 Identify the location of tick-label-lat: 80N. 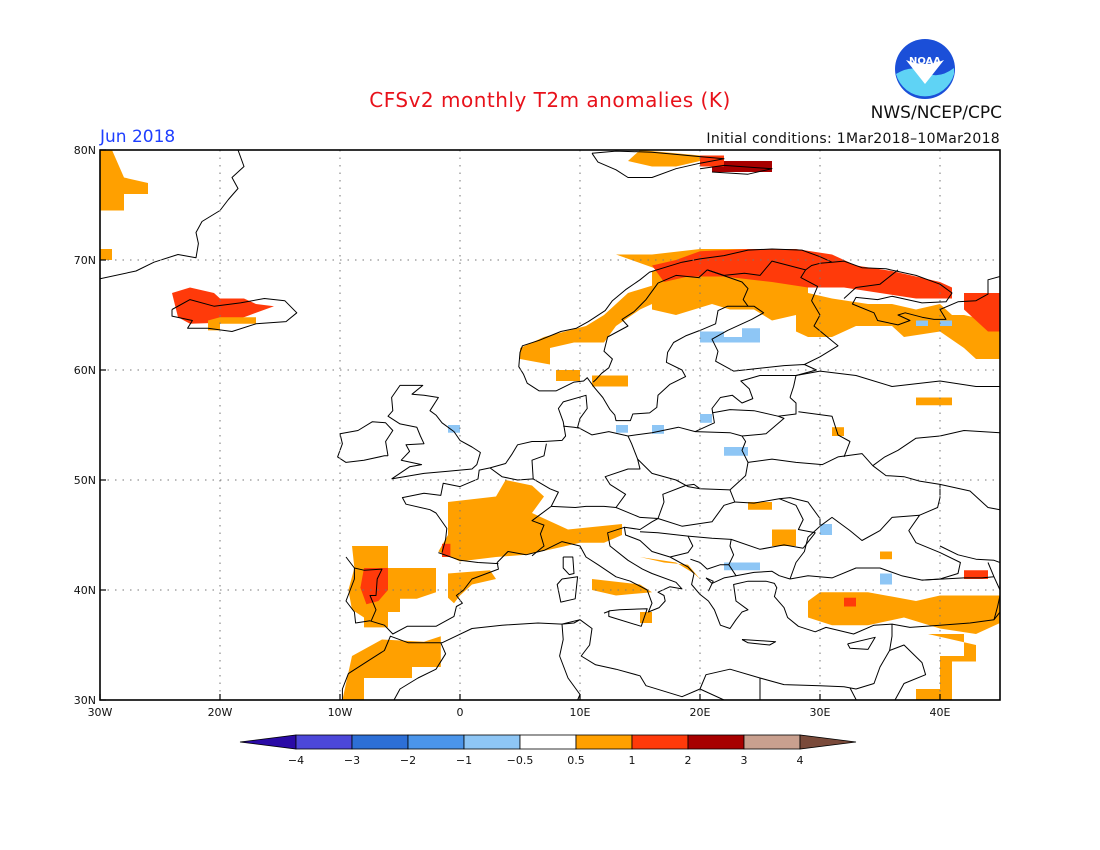
(85, 150).